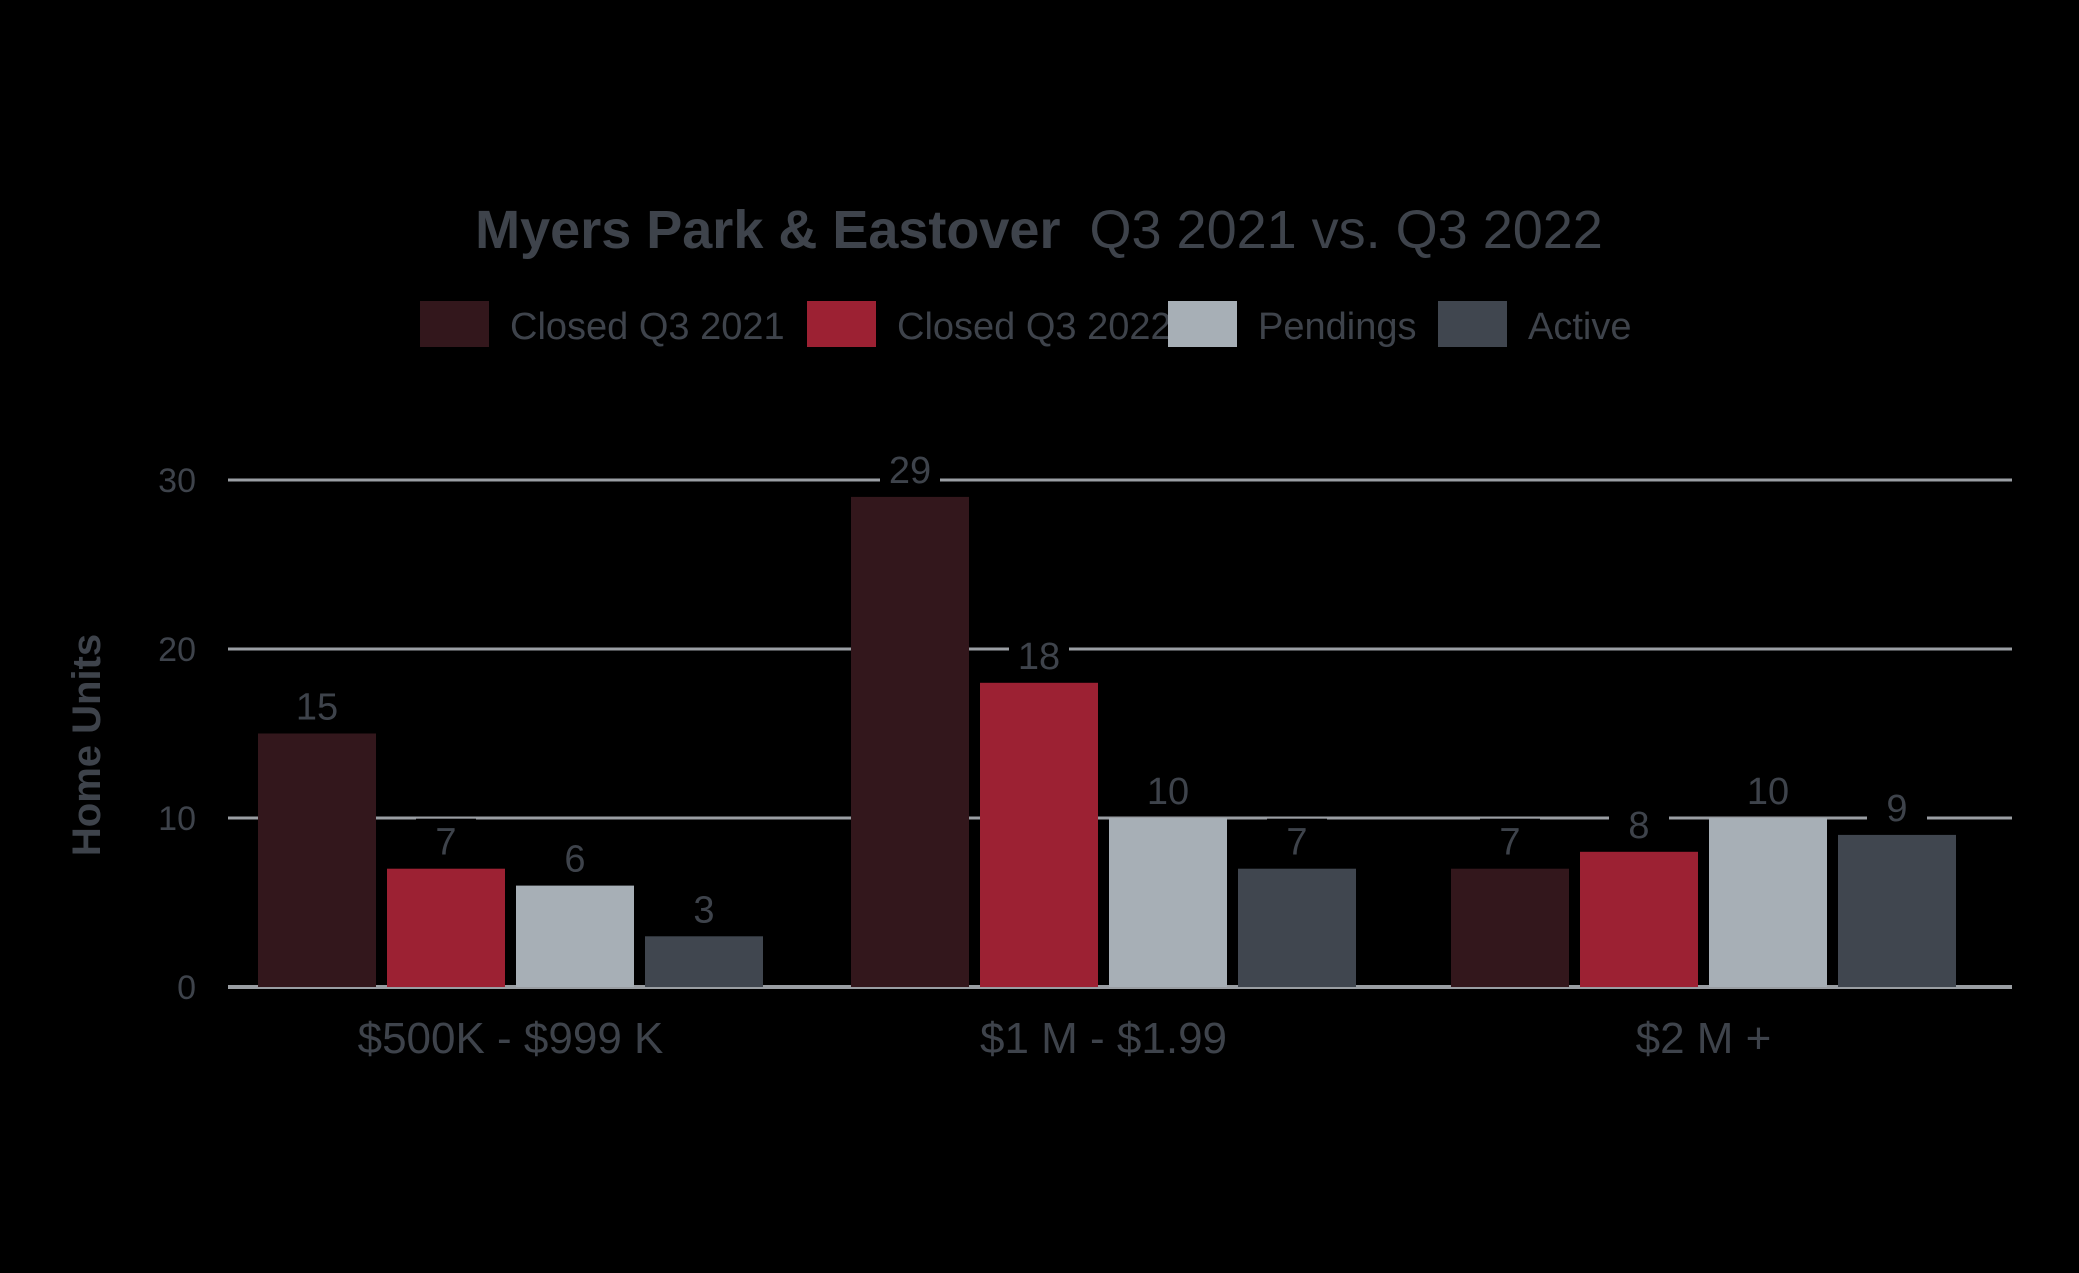 The height and width of the screenshot is (1273, 2079). Describe the element at coordinates (1579, 327) in the screenshot. I see `legend-label: Active` at that location.